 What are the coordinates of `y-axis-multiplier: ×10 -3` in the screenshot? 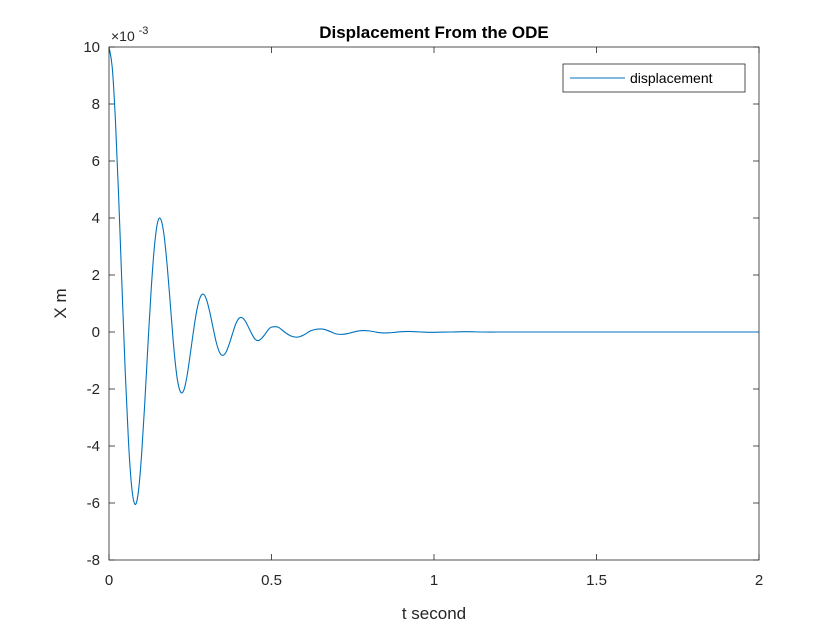 It's located at (129, 34).